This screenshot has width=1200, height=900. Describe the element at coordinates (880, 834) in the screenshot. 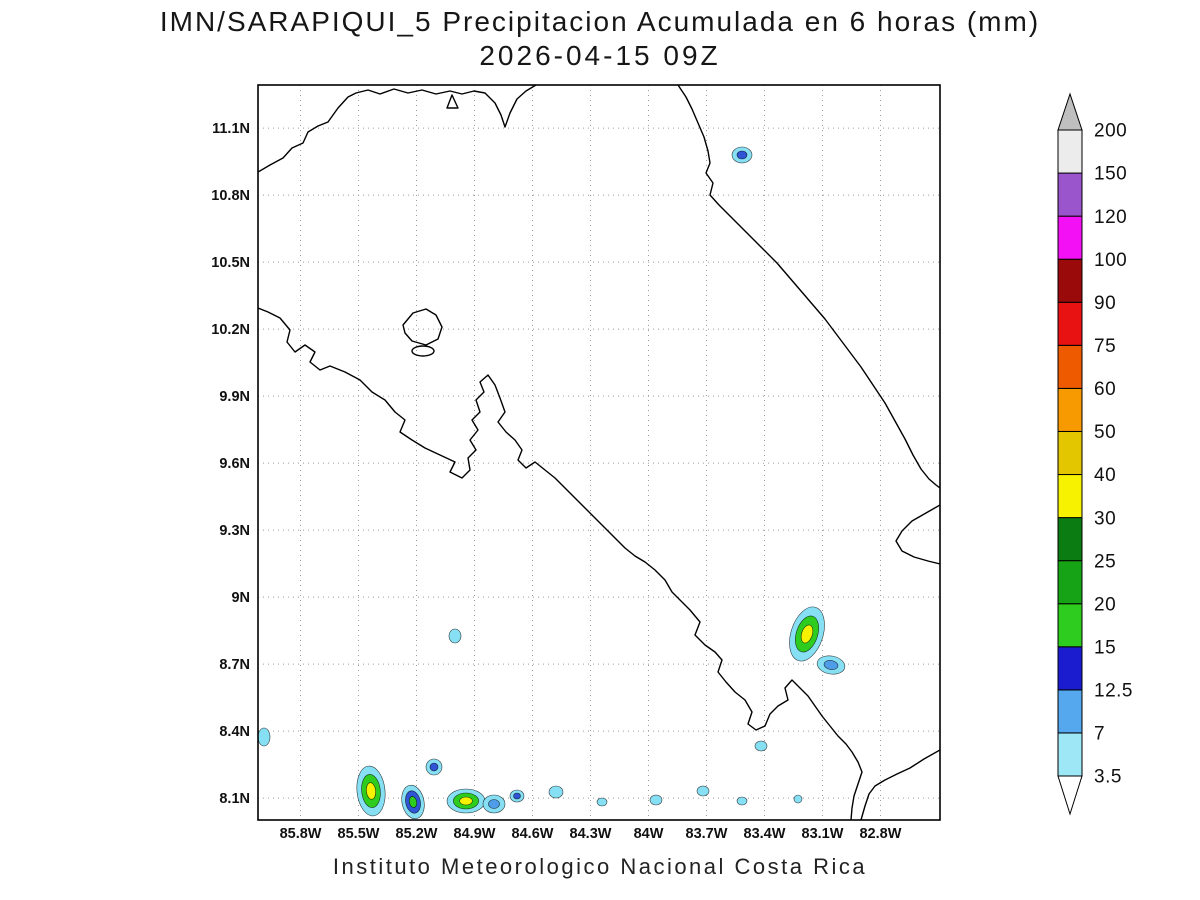

I see `lon-tick-label: 82.8W` at that location.